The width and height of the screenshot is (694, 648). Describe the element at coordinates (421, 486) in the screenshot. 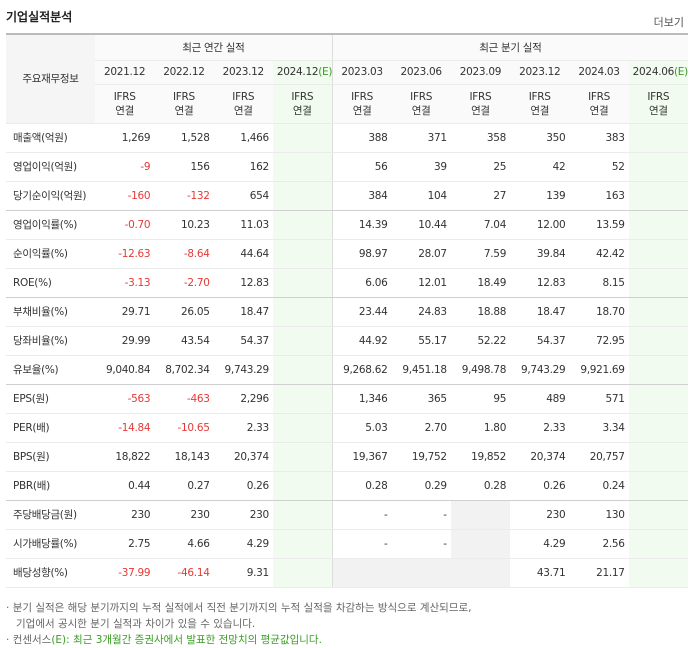

I see `value-cell: 0.29` at that location.